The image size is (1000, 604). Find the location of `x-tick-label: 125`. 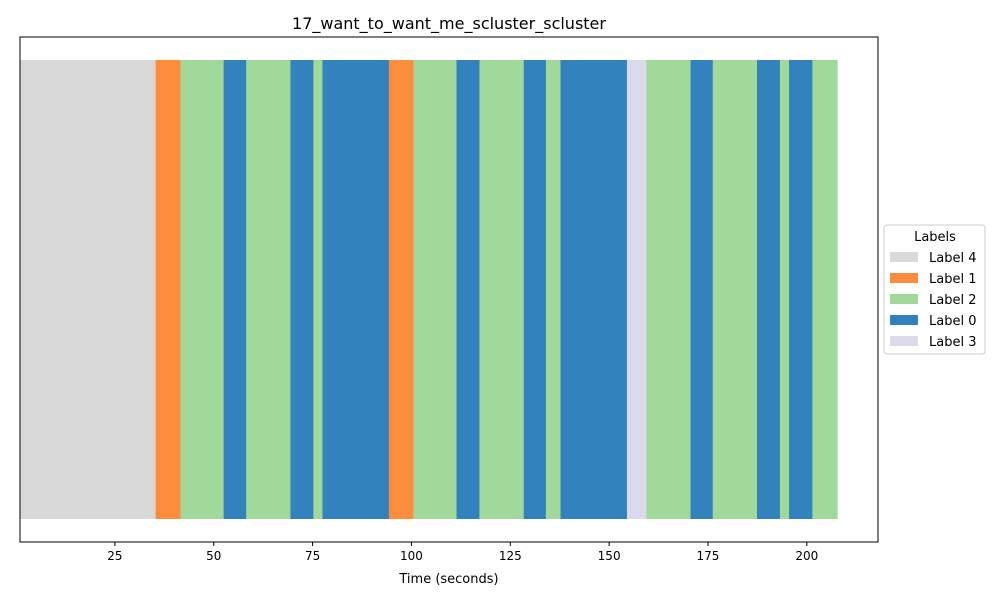

x-tick-label: 125 is located at coordinates (510, 556).